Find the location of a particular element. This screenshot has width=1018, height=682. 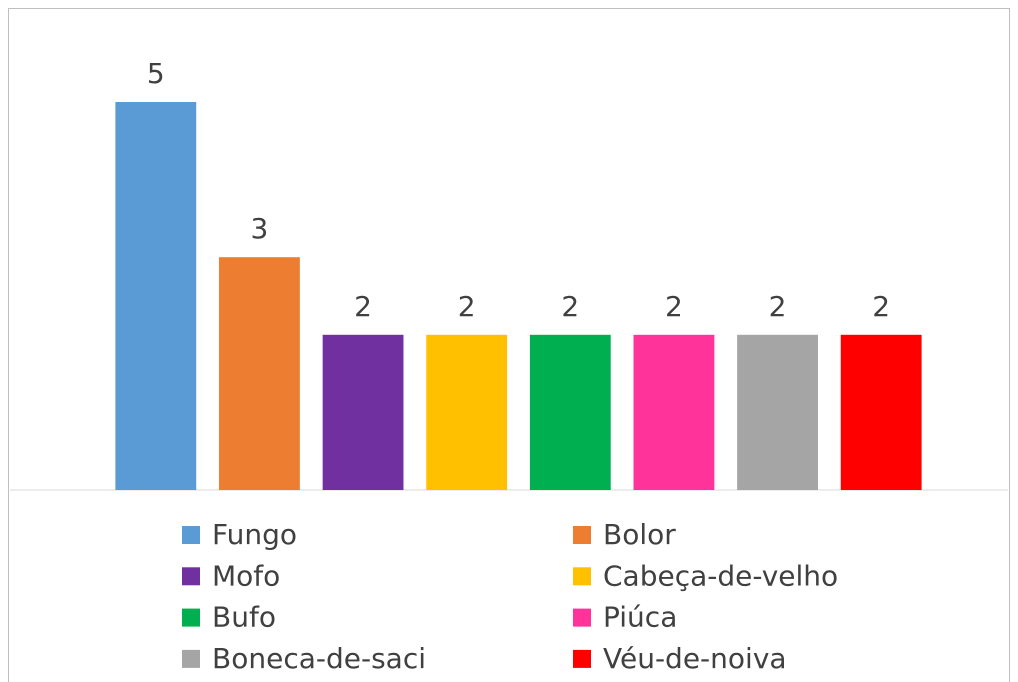

legend-label: Véu-de-noiva is located at coordinates (695, 658).